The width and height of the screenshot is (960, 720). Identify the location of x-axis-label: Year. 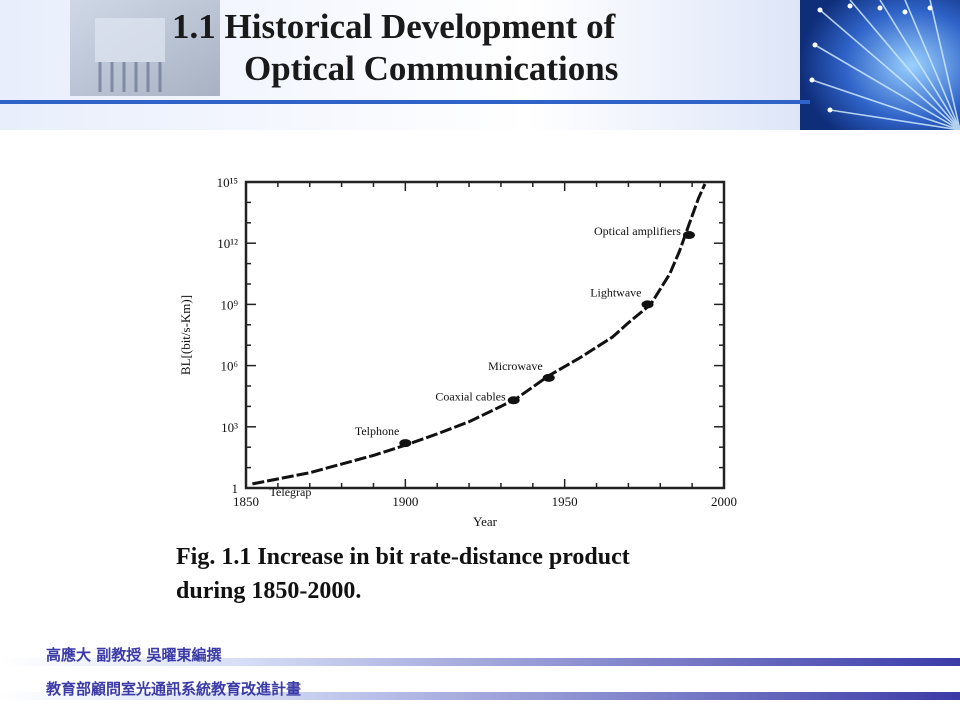
(485, 521).